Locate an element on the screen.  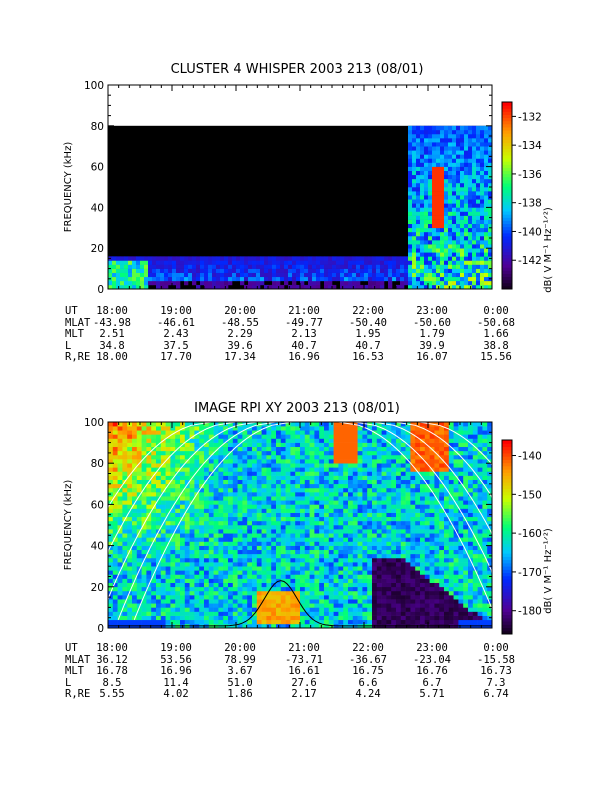
colorbar-cell is located at coordinates (507, 191).